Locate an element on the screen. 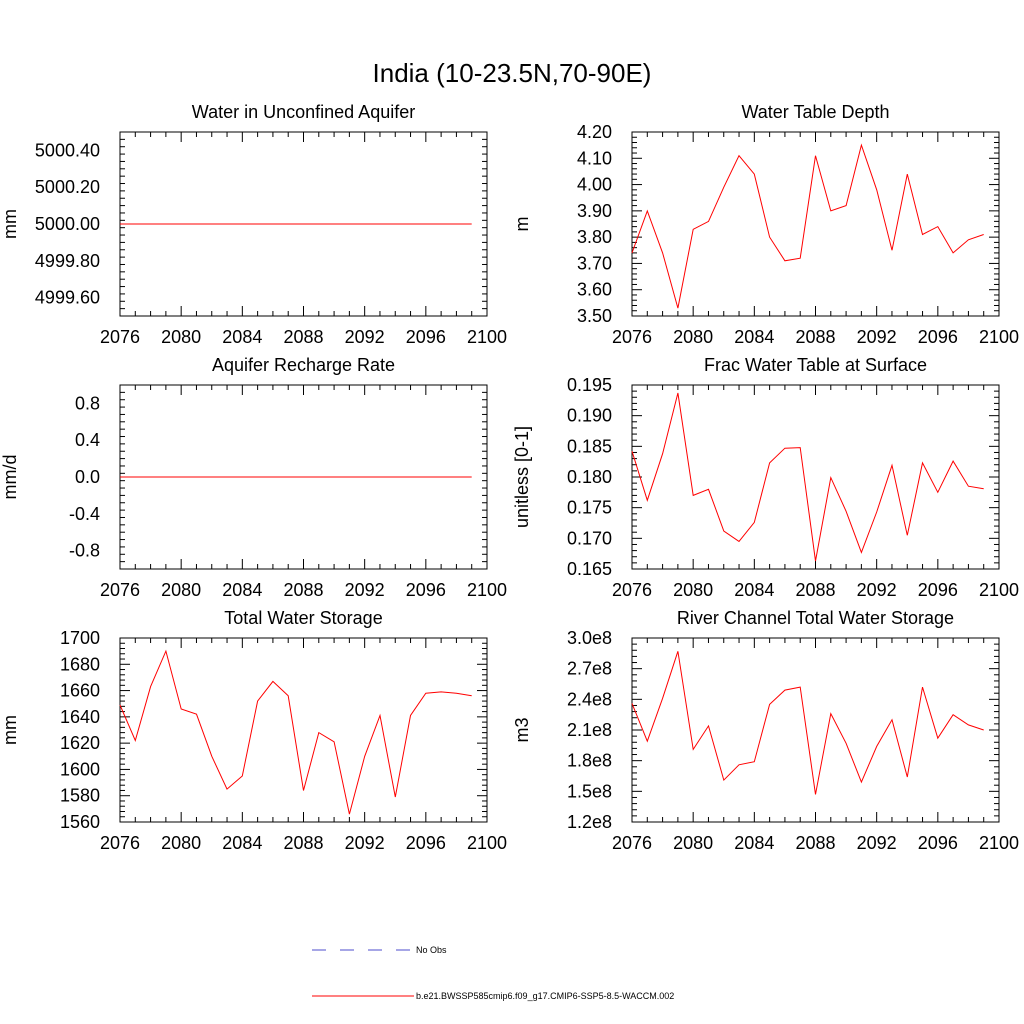 Image resolution: width=1024 pixels, height=1024 pixels. y-tick-label: 2.4e8 is located at coordinates (589, 699).